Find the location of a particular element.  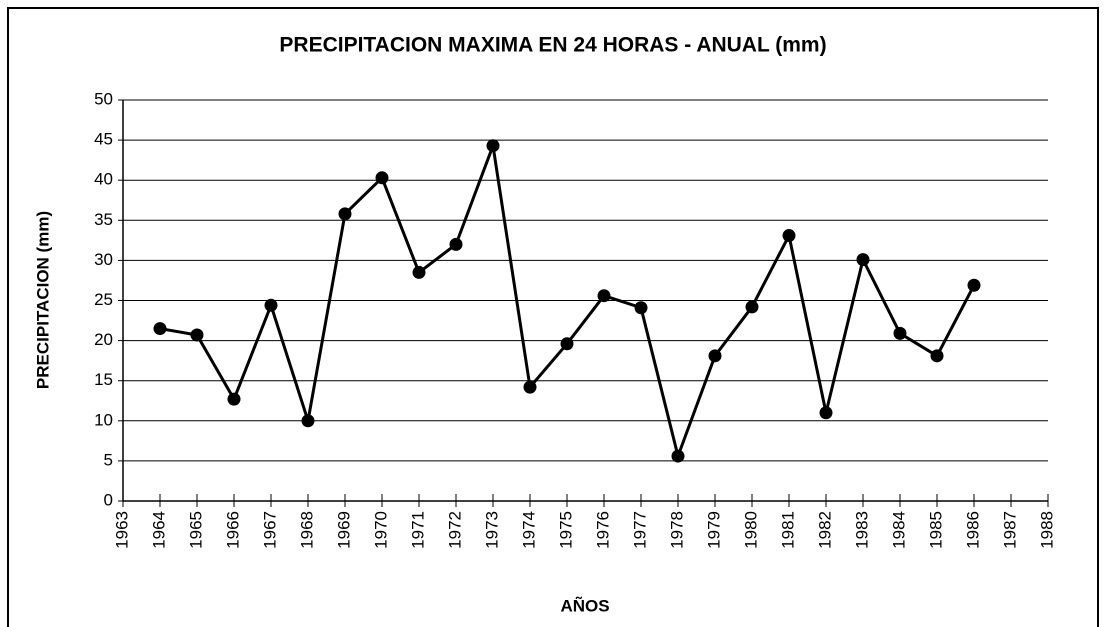

y-tick-label: 30 is located at coordinates (103, 259).